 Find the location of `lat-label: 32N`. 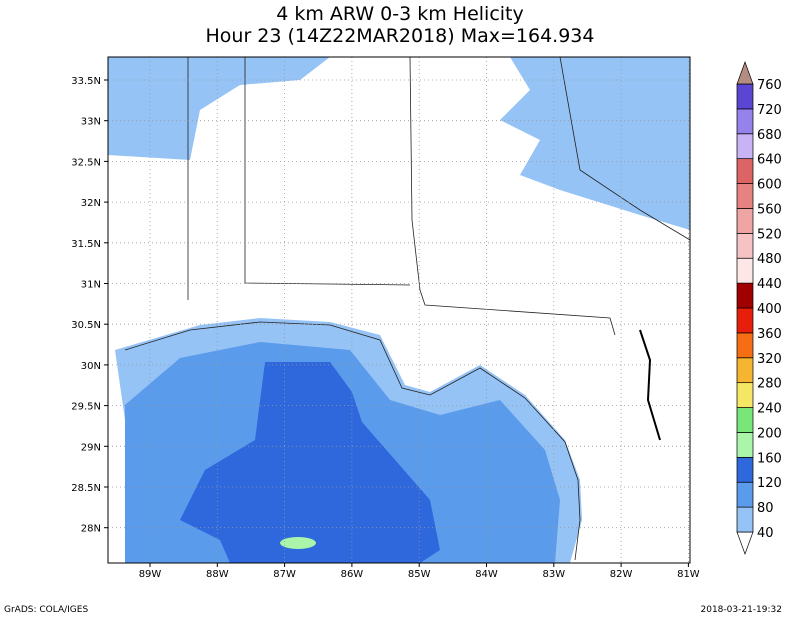

lat-label: 32N is located at coordinates (91, 203).